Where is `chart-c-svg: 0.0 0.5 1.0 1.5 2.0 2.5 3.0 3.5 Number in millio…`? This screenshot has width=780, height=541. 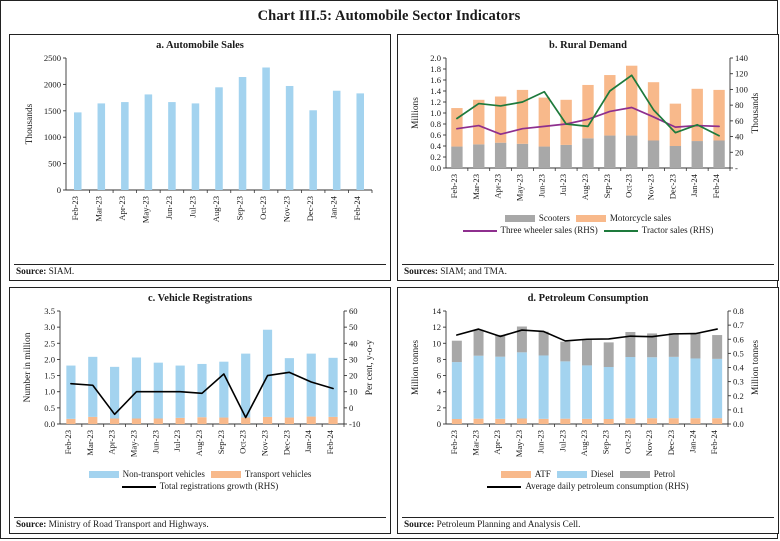 chart-c-svg: 0.0 0.5 1.0 1.5 2.0 2.5 3.0 3.5 Number in millio… is located at coordinates (199, 381).